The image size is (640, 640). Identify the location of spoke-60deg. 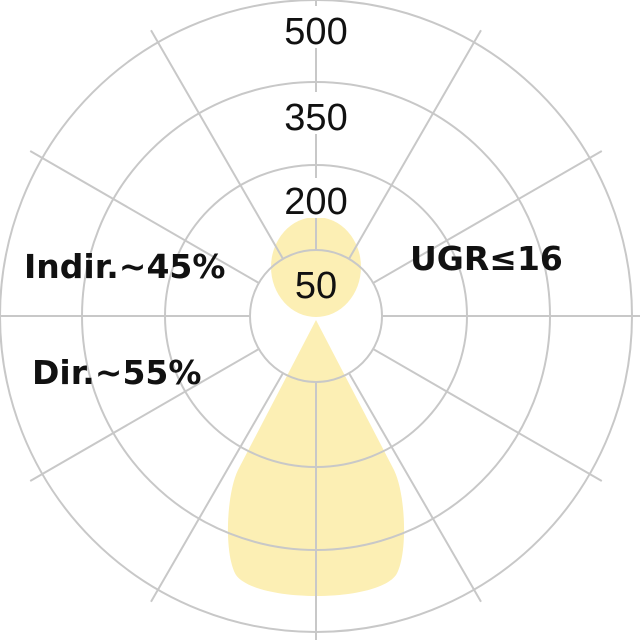
(487, 217).